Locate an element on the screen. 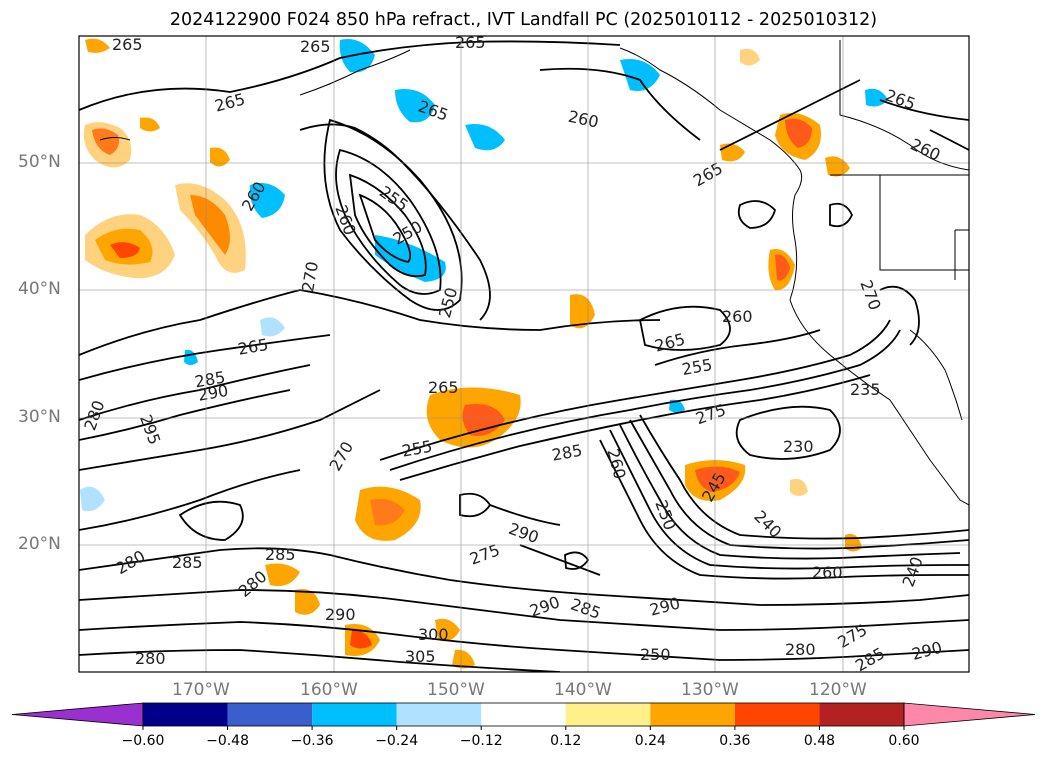  colorbar-tick-label: 0.48 is located at coordinates (819, 741).